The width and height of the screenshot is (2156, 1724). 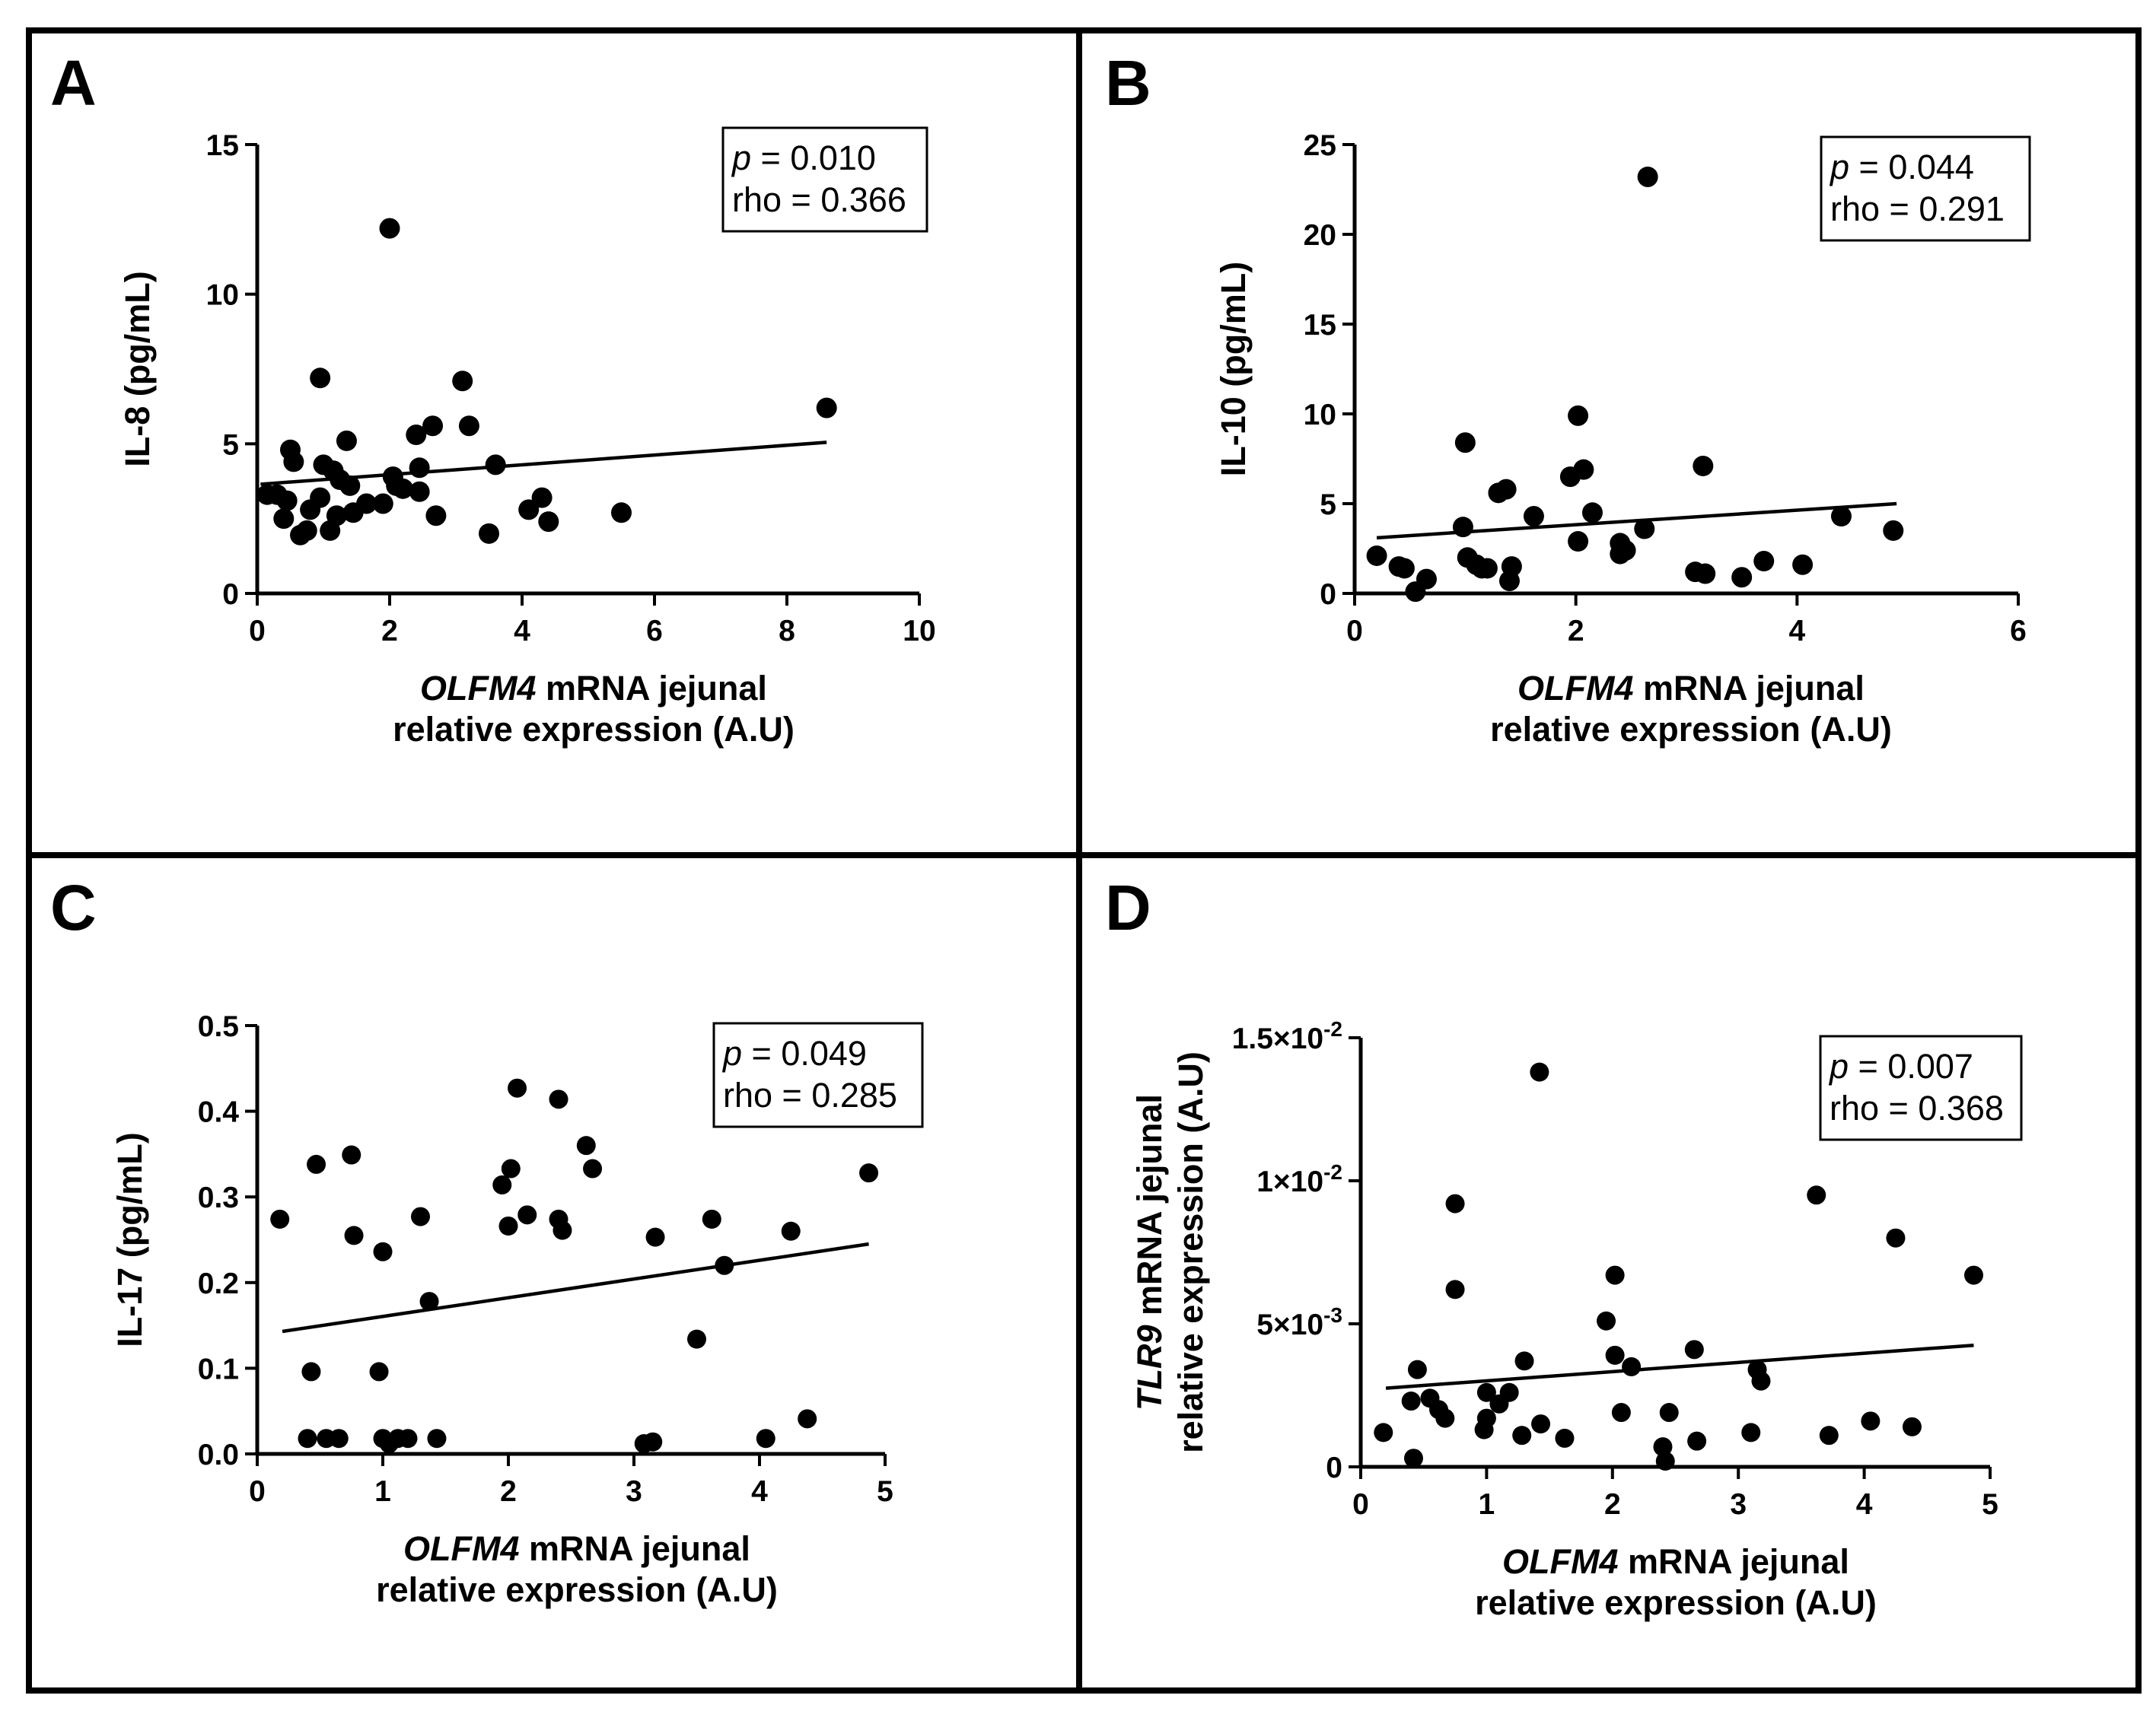 What do you see at coordinates (818, 1075) in the screenshot?
I see `panel-c-stats-box` at bounding box center [818, 1075].